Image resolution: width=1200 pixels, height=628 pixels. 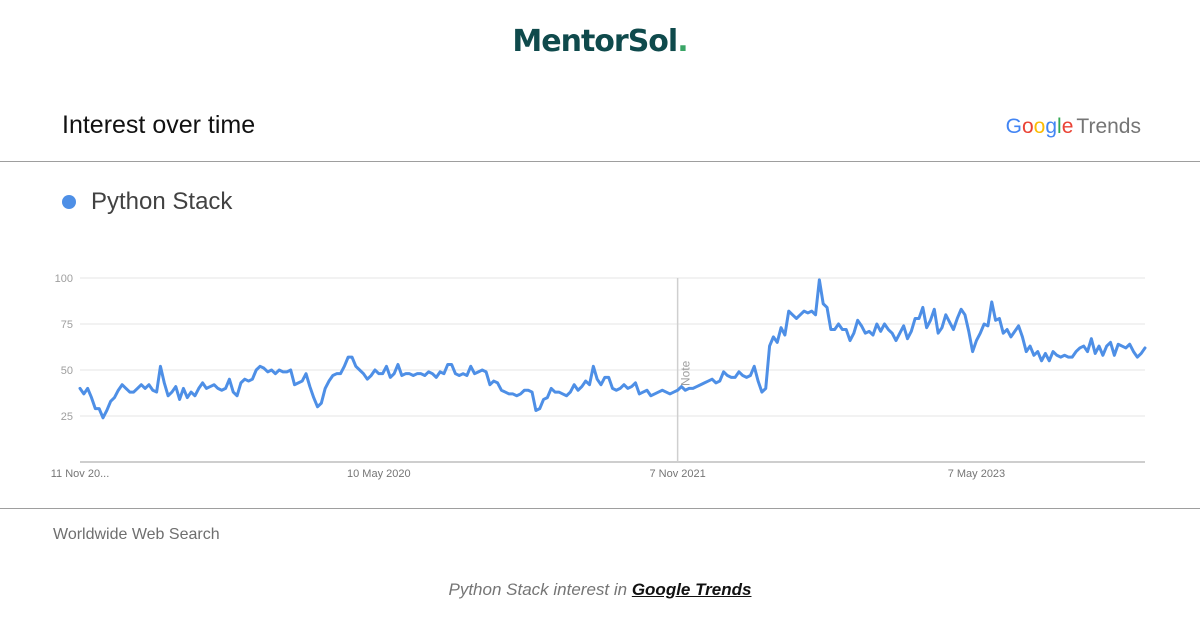 What do you see at coordinates (1013, 126) in the screenshot?
I see `google-letter: G` at bounding box center [1013, 126].